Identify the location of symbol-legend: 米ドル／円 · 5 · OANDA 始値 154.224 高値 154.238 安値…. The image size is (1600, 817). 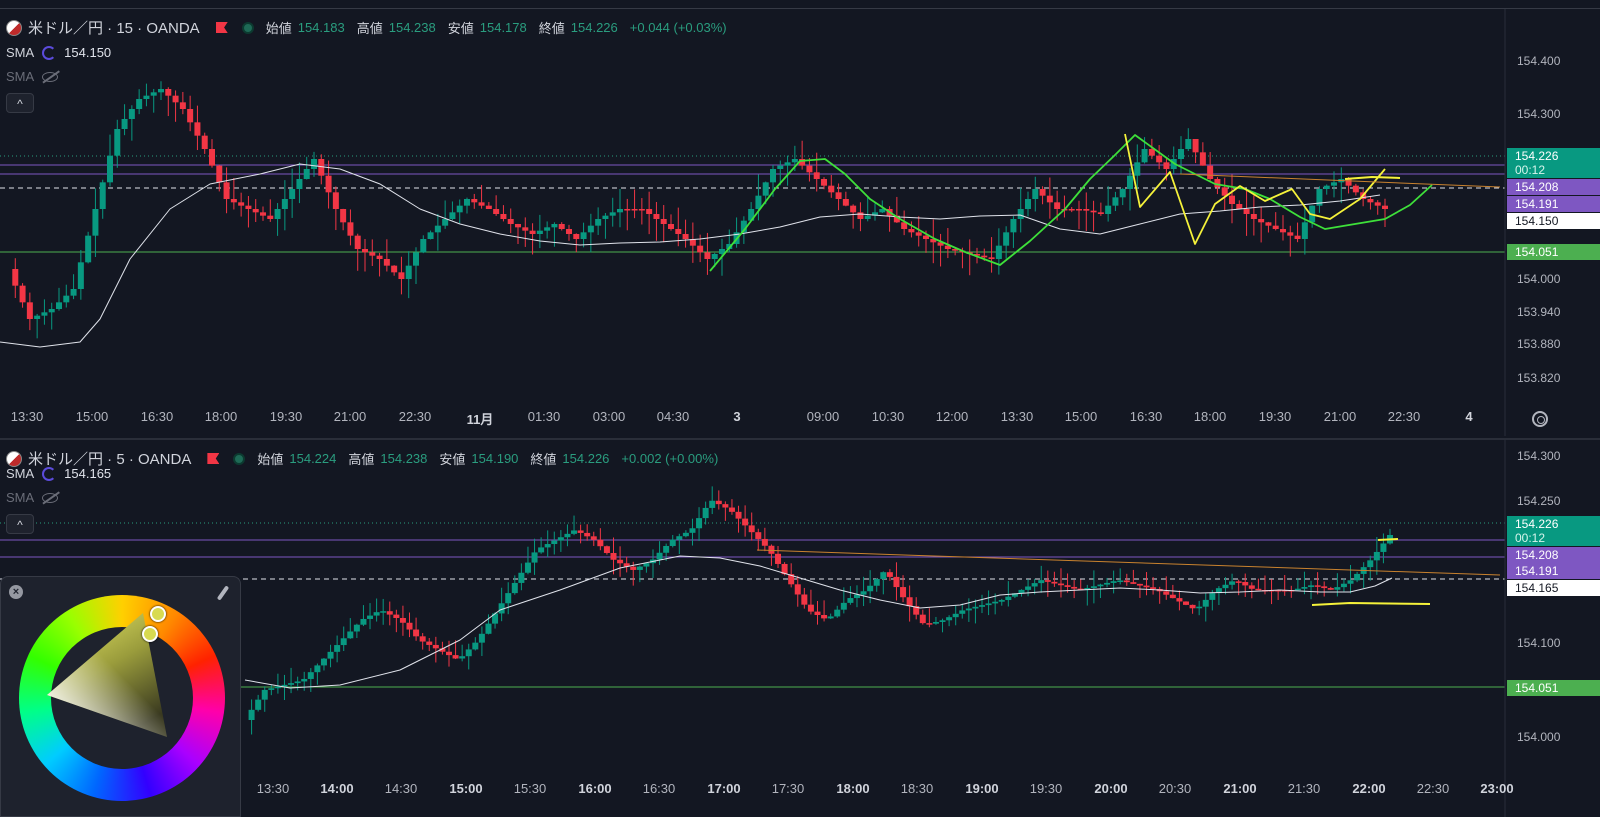
(362, 458).